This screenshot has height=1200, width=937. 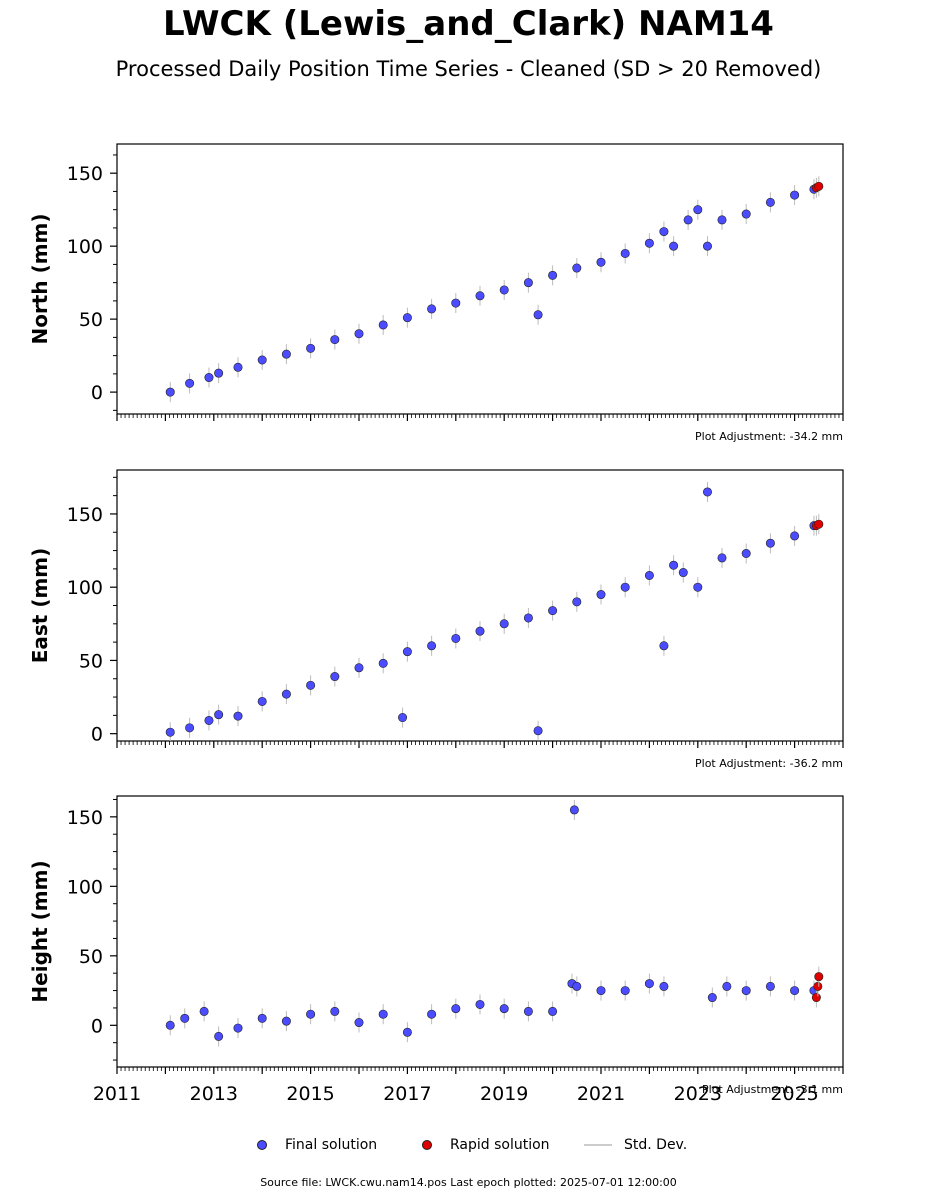 I want to click on std-line-icon, so click(x=598, y=1145).